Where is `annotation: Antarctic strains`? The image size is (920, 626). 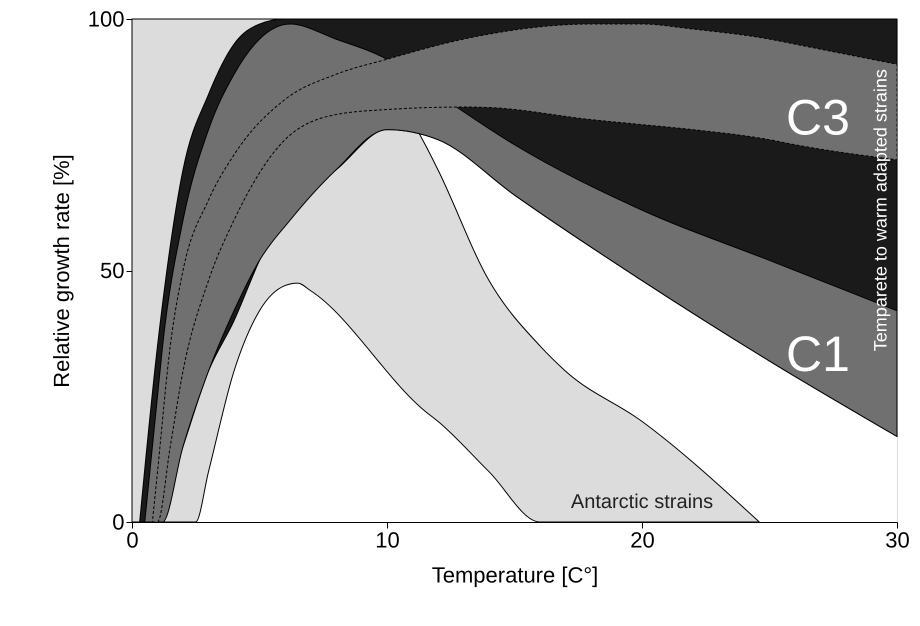 annotation: Antarctic strains is located at coordinates (642, 501).